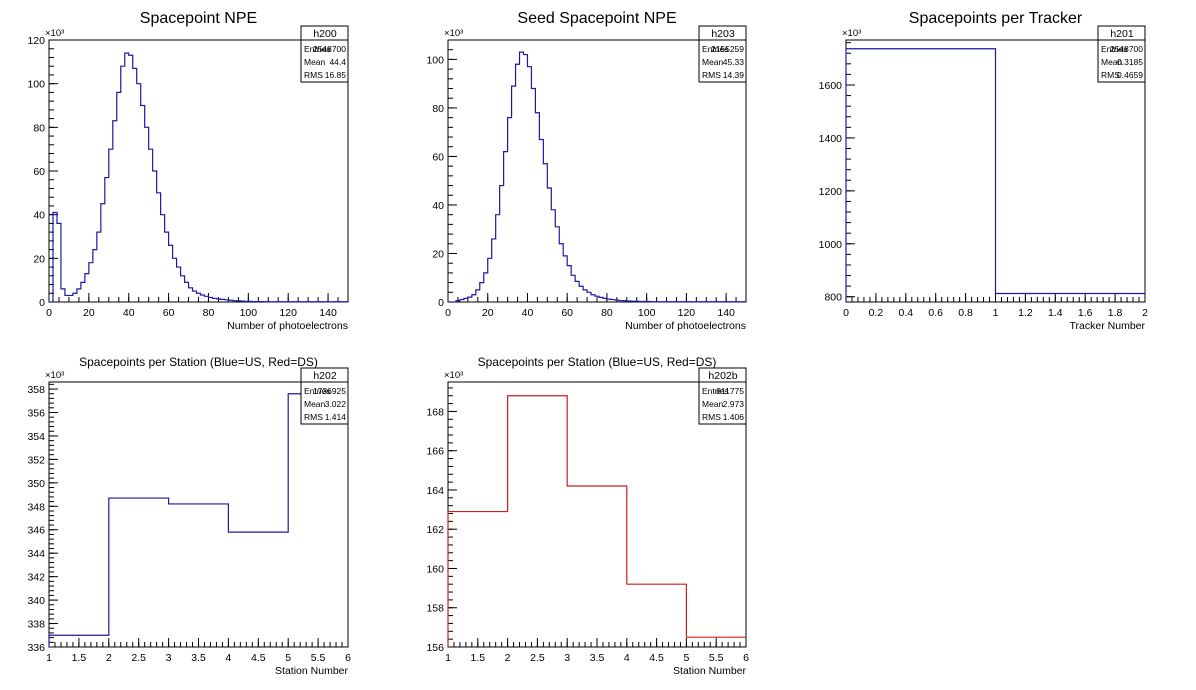 The height and width of the screenshot is (690, 1196). What do you see at coordinates (727, 49) in the screenshot?
I see `stats-entries-value: 2155259` at bounding box center [727, 49].